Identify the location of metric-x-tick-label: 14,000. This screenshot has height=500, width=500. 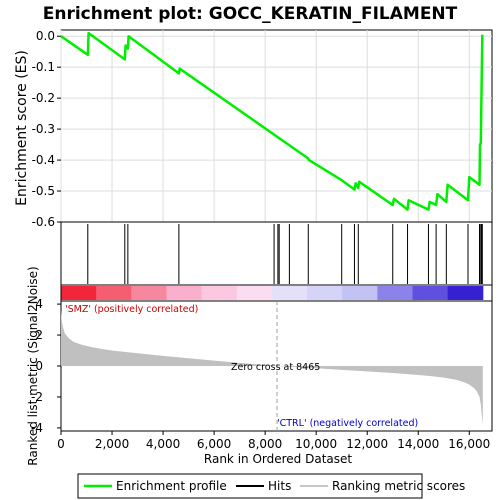
(418, 444).